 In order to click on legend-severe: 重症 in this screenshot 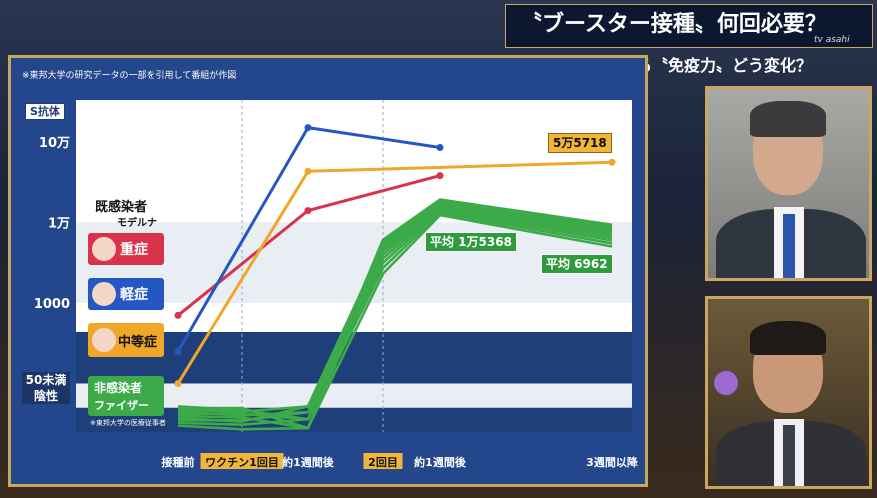, I will do `click(126, 249)`.